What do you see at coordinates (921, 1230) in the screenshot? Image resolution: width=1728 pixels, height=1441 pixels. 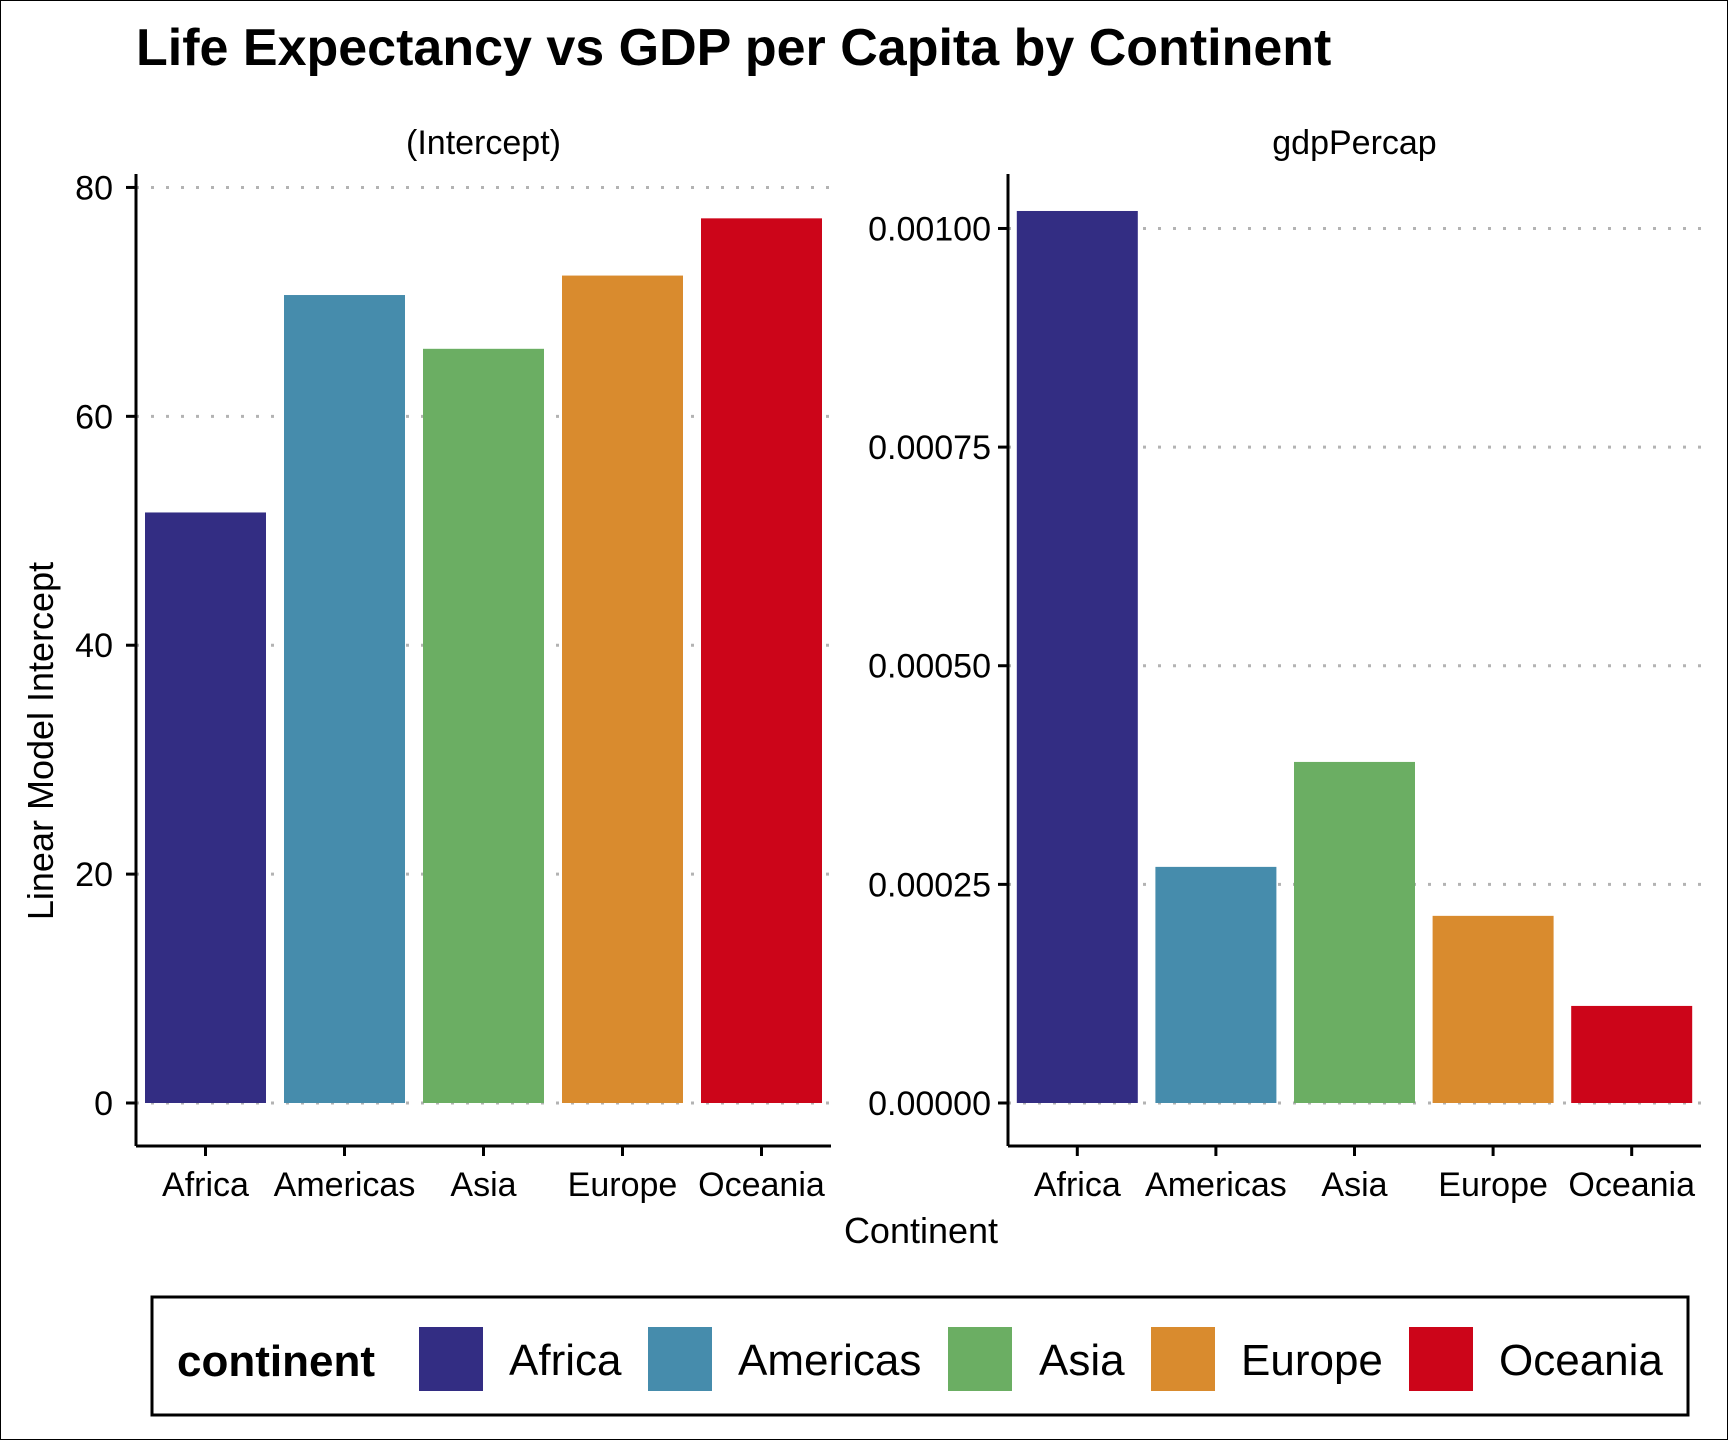 I see `x-axis-title: Continent` at bounding box center [921, 1230].